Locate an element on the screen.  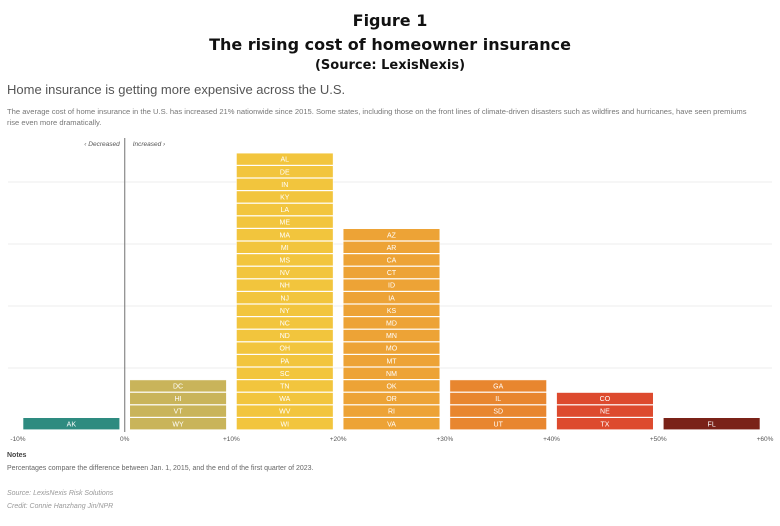
state-label: NE is located at coordinates (605, 412).